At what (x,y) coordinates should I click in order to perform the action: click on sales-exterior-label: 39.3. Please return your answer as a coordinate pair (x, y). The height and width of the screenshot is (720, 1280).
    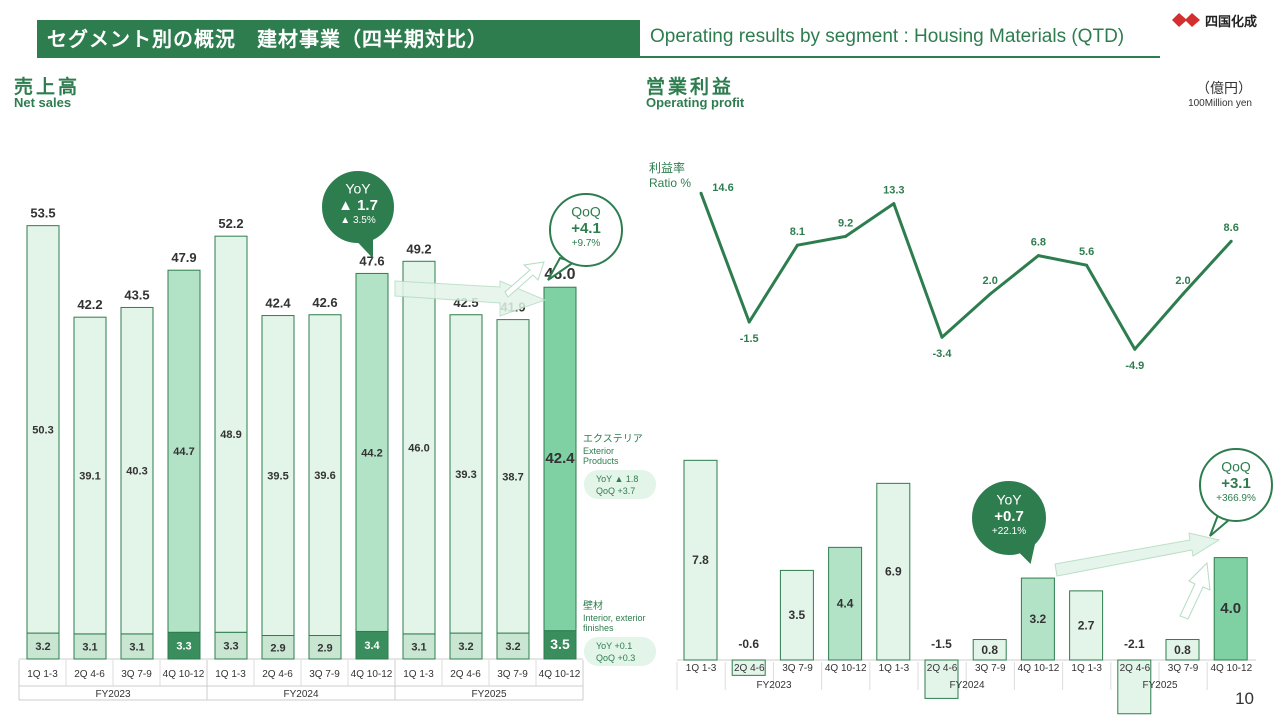
    Looking at the image, I should click on (465, 475).